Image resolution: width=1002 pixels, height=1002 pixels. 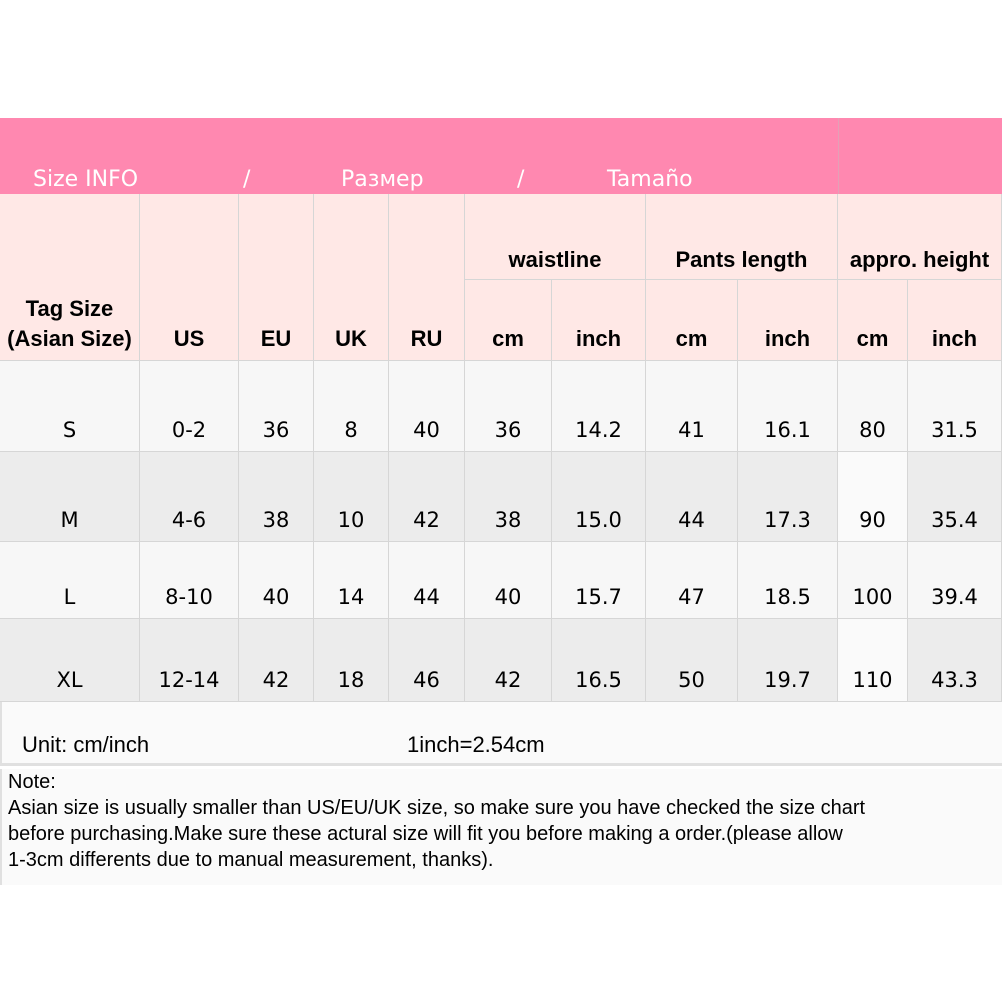 I want to click on cell-eu: 38, so click(x=276, y=497).